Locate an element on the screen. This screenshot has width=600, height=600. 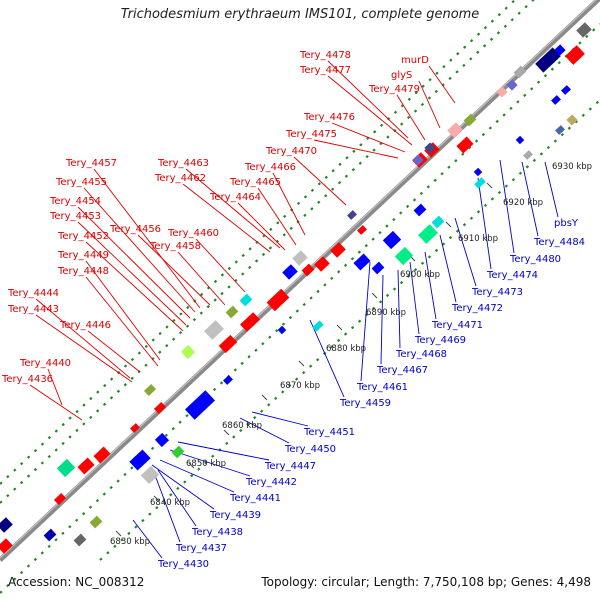
scale-label-6860-kbp: 6860 kbp is located at coordinates (242, 426).